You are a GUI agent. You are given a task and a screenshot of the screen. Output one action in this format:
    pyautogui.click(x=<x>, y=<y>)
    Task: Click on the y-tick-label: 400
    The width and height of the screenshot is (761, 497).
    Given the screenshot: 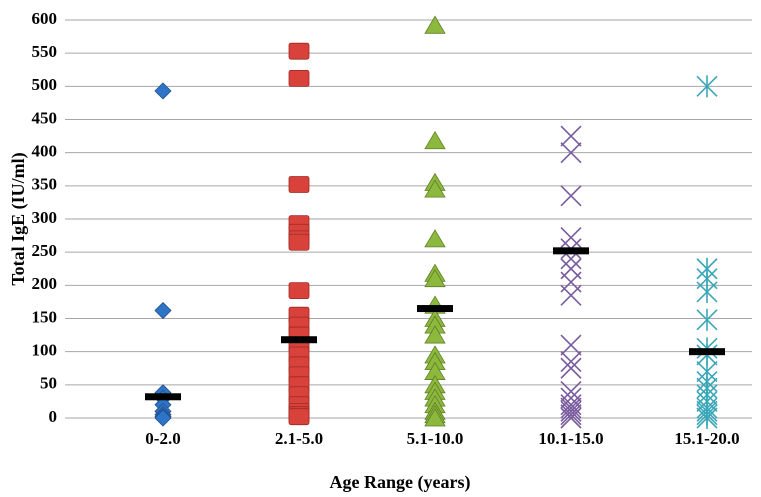 What is the action you would take?
    pyautogui.click(x=45, y=151)
    